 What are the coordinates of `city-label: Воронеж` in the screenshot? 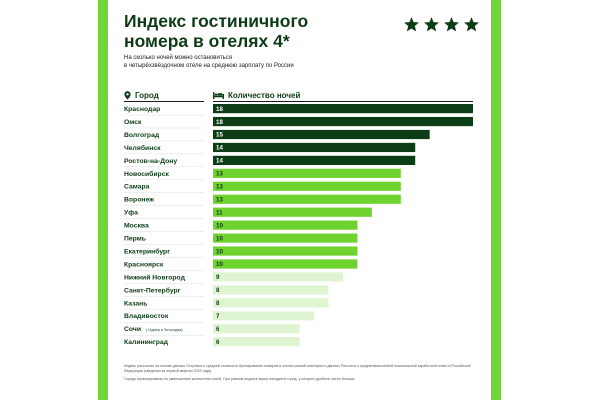 It's located at (139, 200).